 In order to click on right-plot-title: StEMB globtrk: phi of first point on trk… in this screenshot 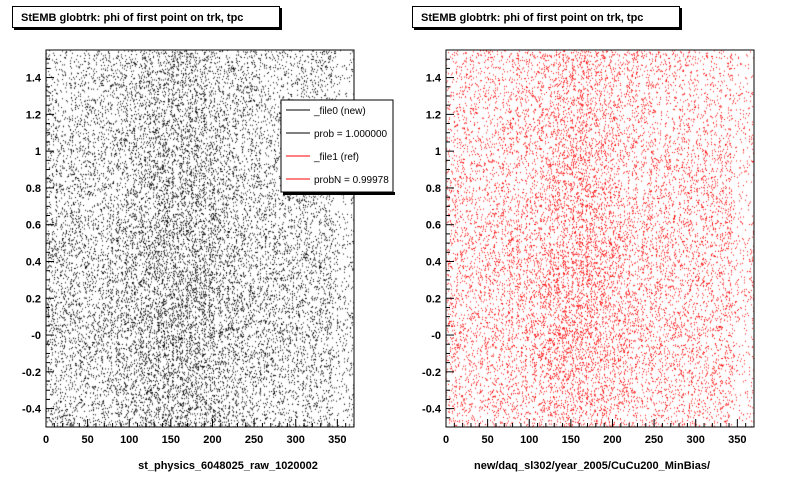, I will do `click(546, 17)`.